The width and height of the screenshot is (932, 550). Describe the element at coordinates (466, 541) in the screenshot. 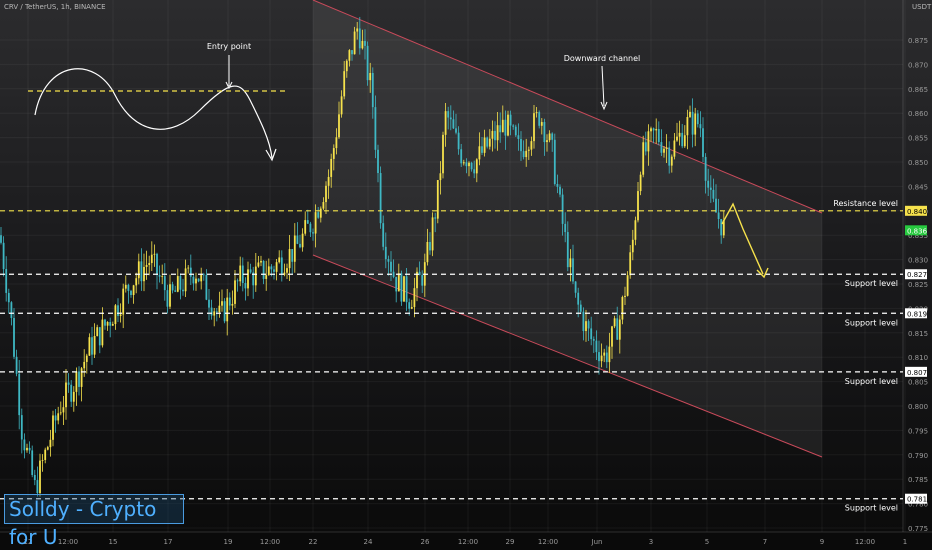

I see `time-axis-bg` at that location.